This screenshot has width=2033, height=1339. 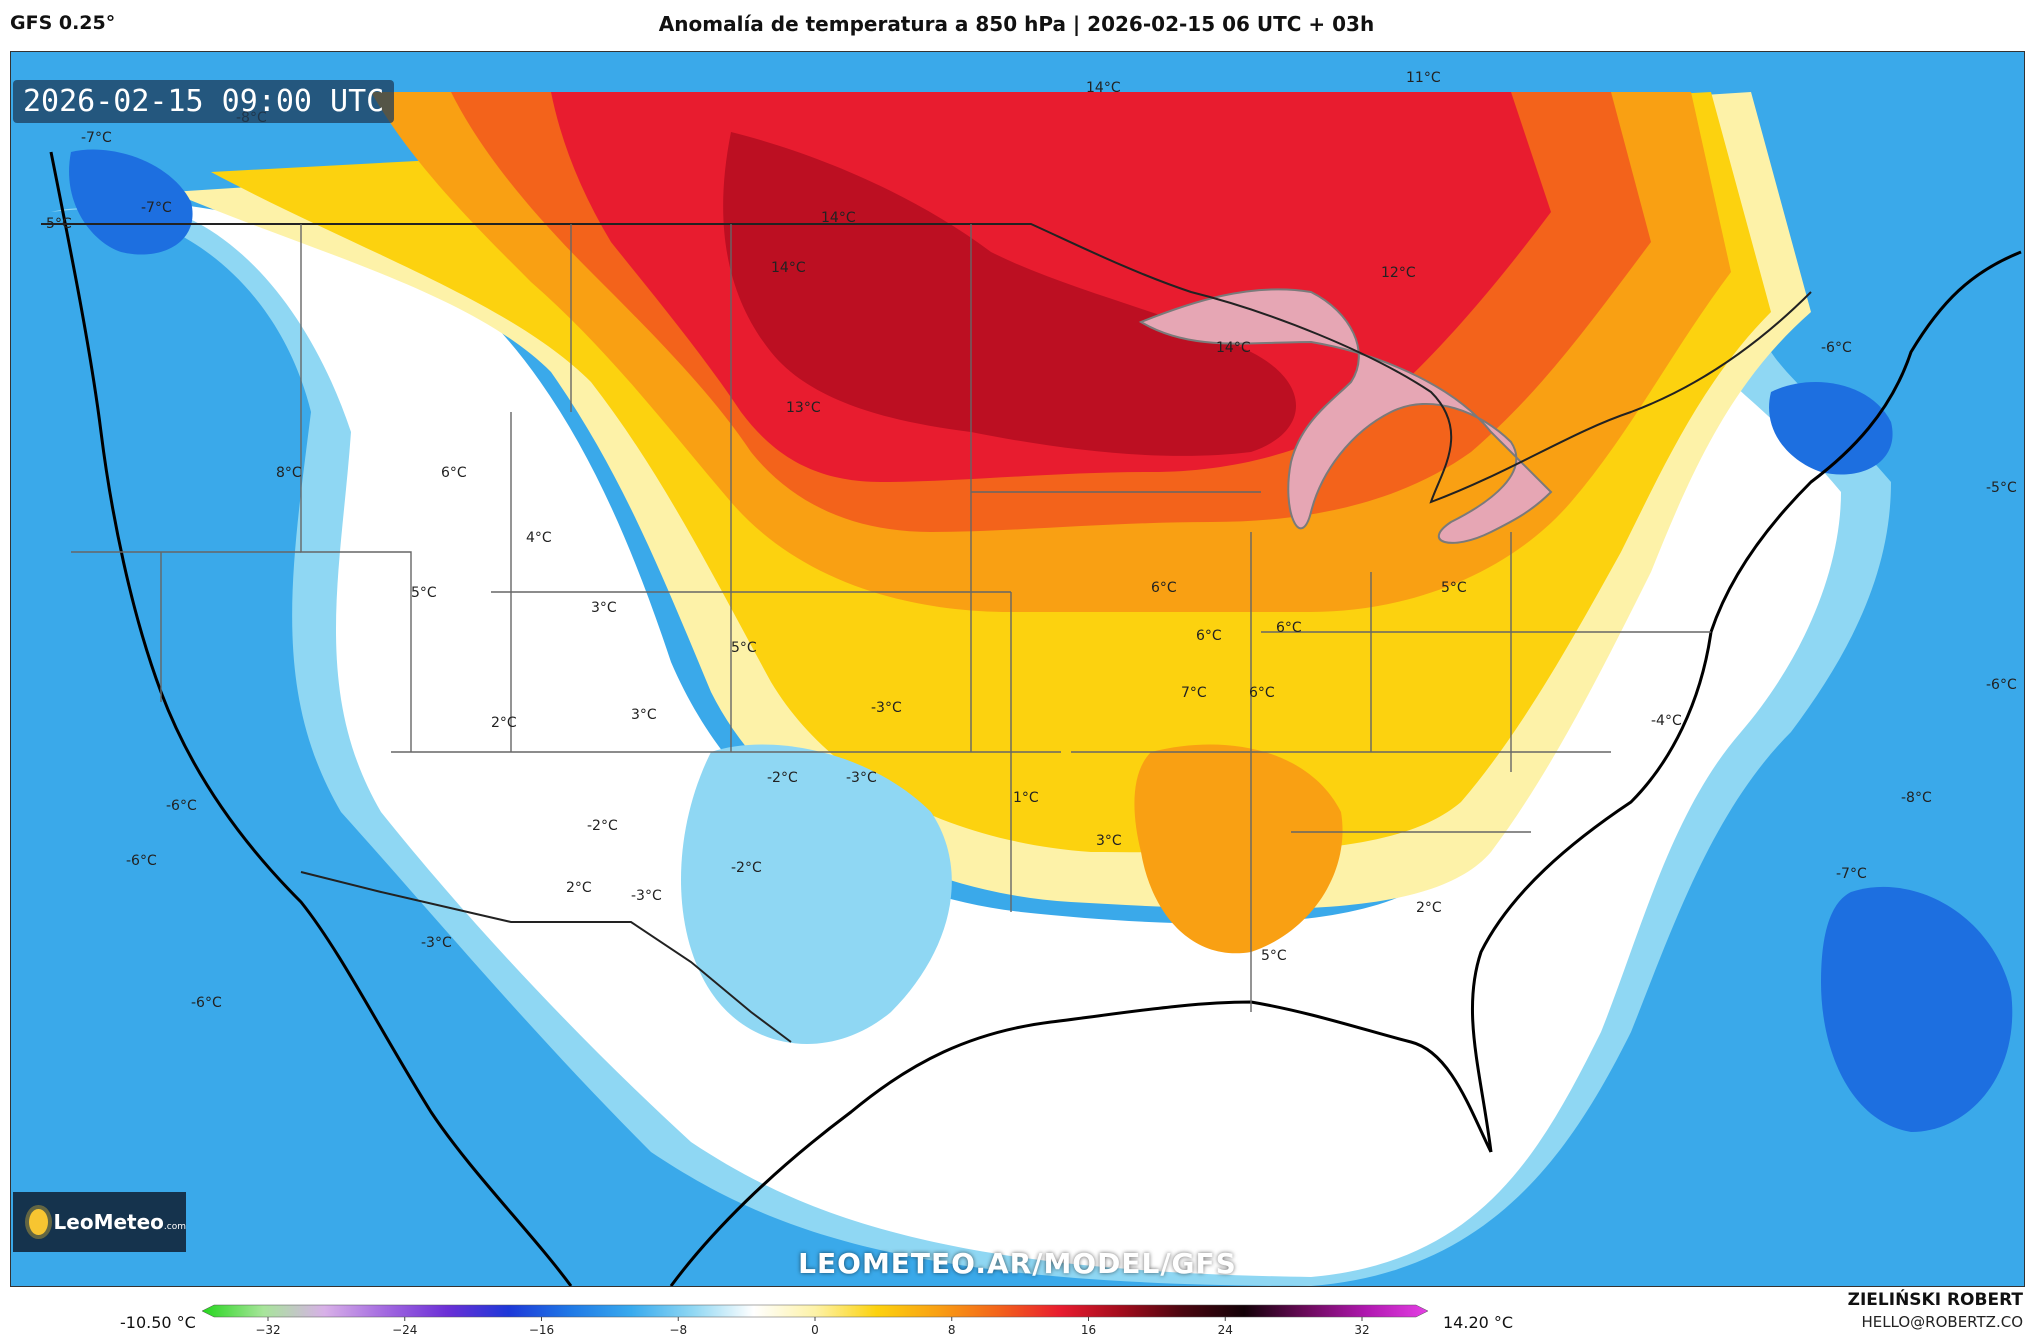 What do you see at coordinates (204, 101) in the screenshot?
I see `timestamp-badge: 2026-02-15 09:00 UTC` at bounding box center [204, 101].